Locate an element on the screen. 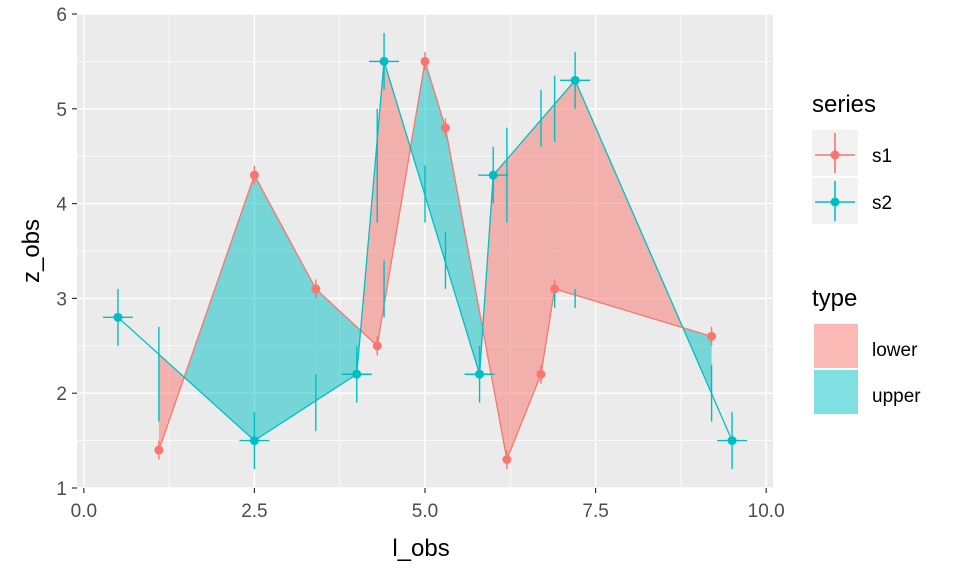  legend-key-s2-point is located at coordinates (835, 202).